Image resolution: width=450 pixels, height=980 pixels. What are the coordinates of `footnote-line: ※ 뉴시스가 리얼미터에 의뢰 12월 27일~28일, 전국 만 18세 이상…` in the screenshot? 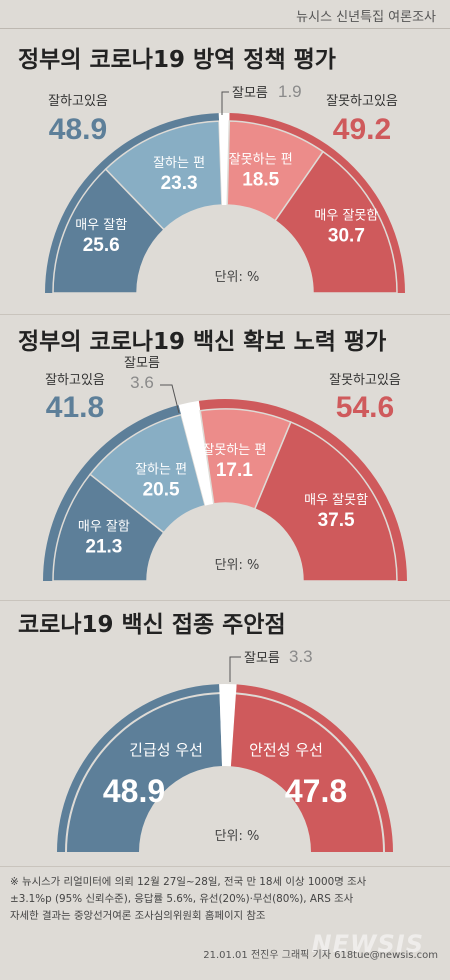 It's located at (188, 882).